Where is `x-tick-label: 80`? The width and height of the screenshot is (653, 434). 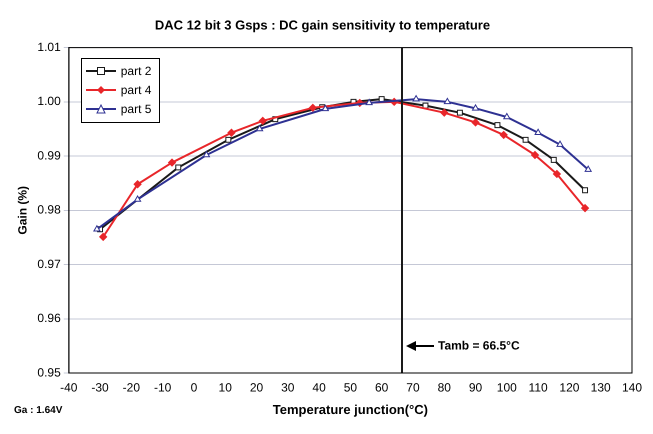
x-tick-label: 80 is located at coordinates (445, 387).